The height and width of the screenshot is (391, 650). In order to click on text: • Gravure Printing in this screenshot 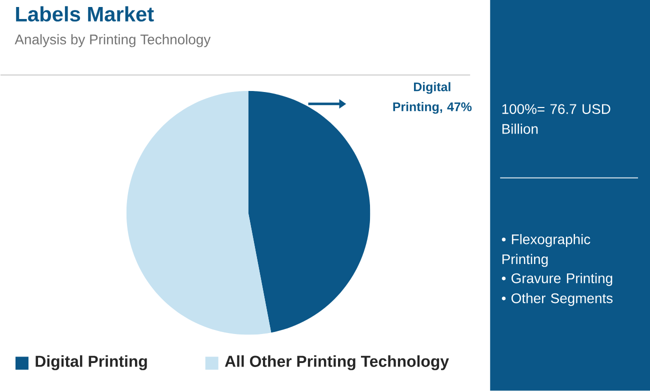, I will do `click(557, 279)`.